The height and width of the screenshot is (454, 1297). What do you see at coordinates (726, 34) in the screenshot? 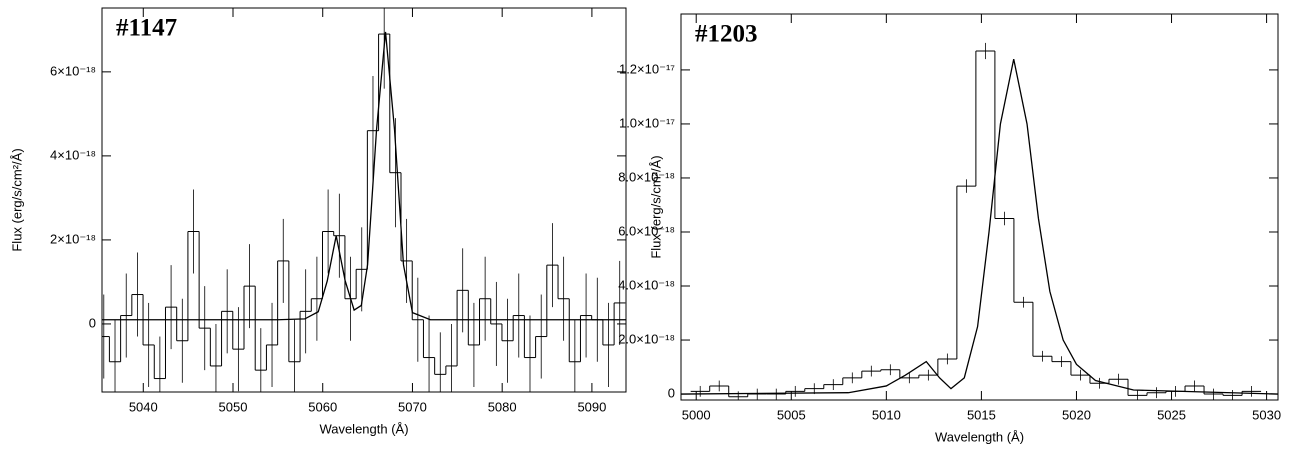
I see `panel-label: #1203` at bounding box center [726, 34].